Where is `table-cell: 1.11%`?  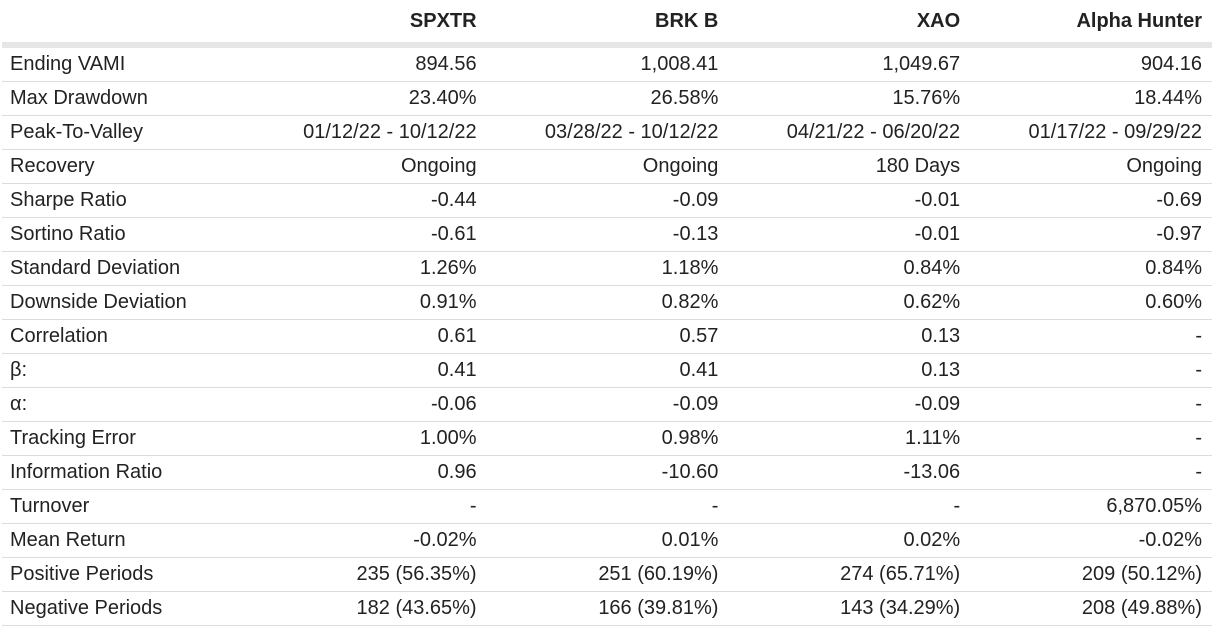 table-cell: 1.11% is located at coordinates (849, 438).